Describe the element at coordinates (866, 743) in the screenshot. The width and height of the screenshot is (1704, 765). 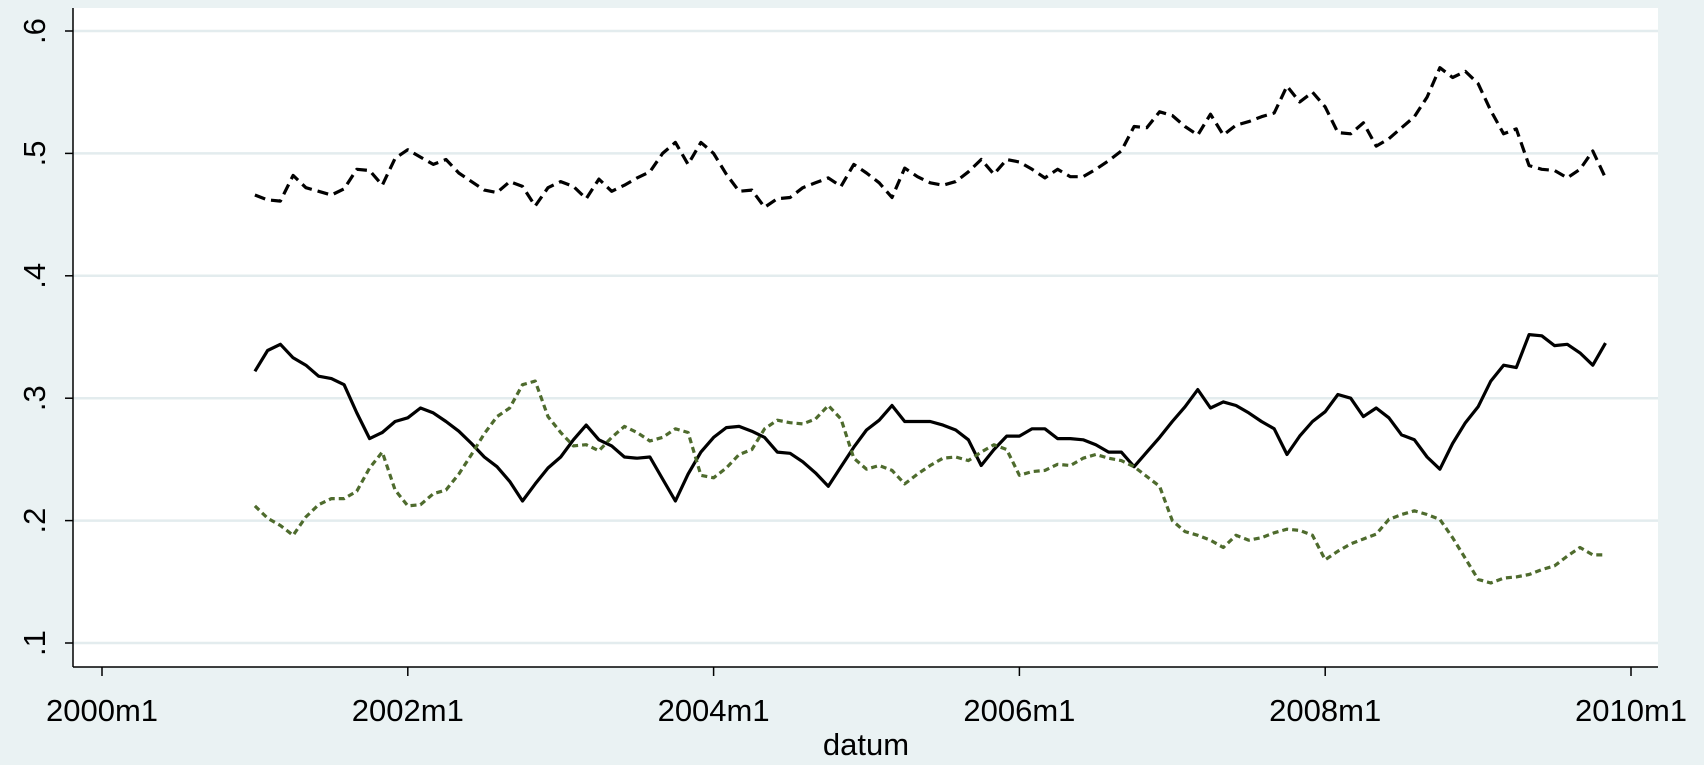
I see `x-axis-label: datum` at that location.